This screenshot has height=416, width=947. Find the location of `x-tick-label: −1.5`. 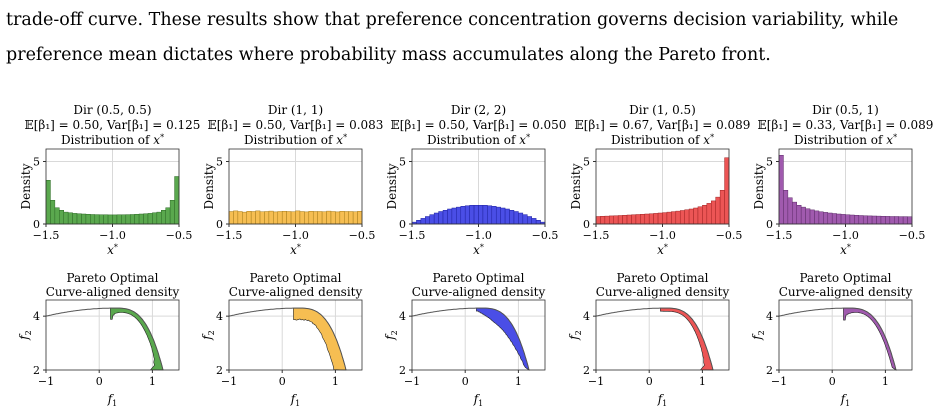

x-tick-label: −1.5 is located at coordinates (596, 235).